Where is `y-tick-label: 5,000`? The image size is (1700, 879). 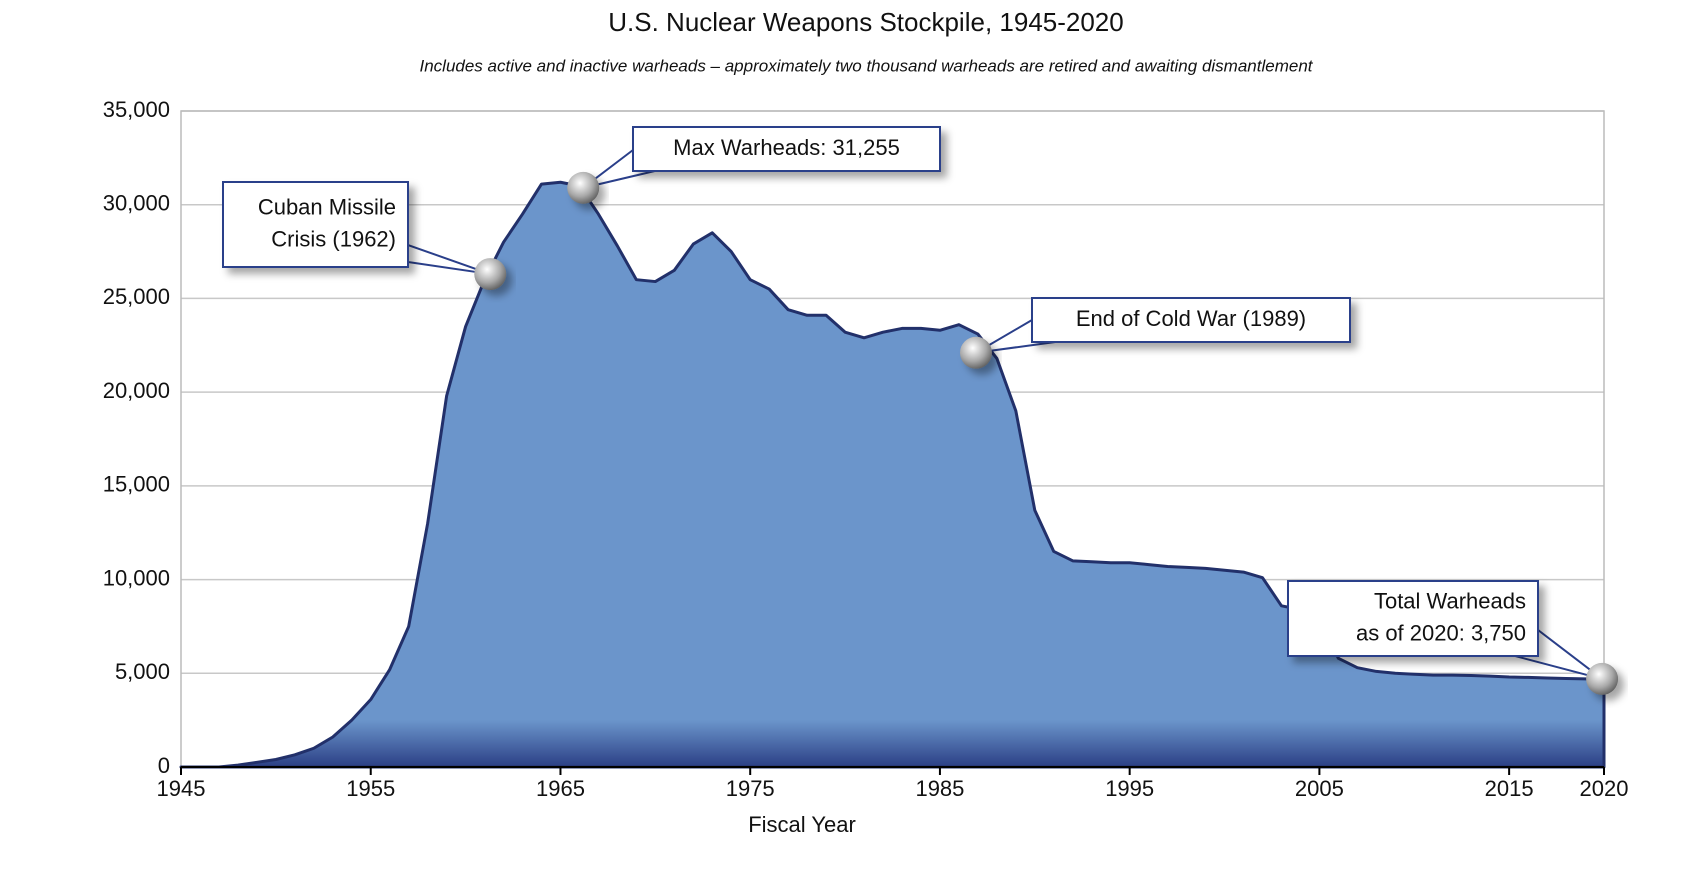 y-tick-label: 5,000 is located at coordinates (142, 671).